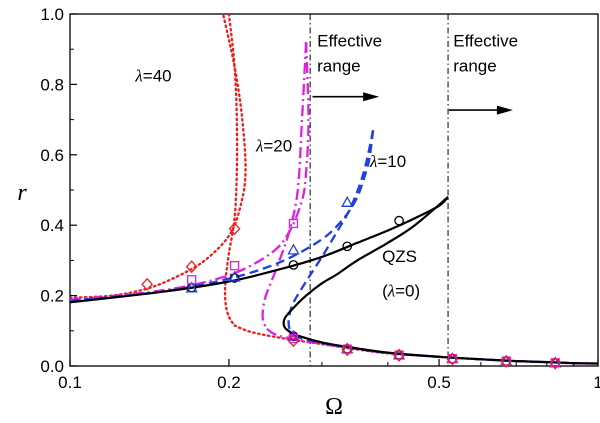  Describe the element at coordinates (439, 382) in the screenshot. I see `x-tick-label: 0.5` at that location.